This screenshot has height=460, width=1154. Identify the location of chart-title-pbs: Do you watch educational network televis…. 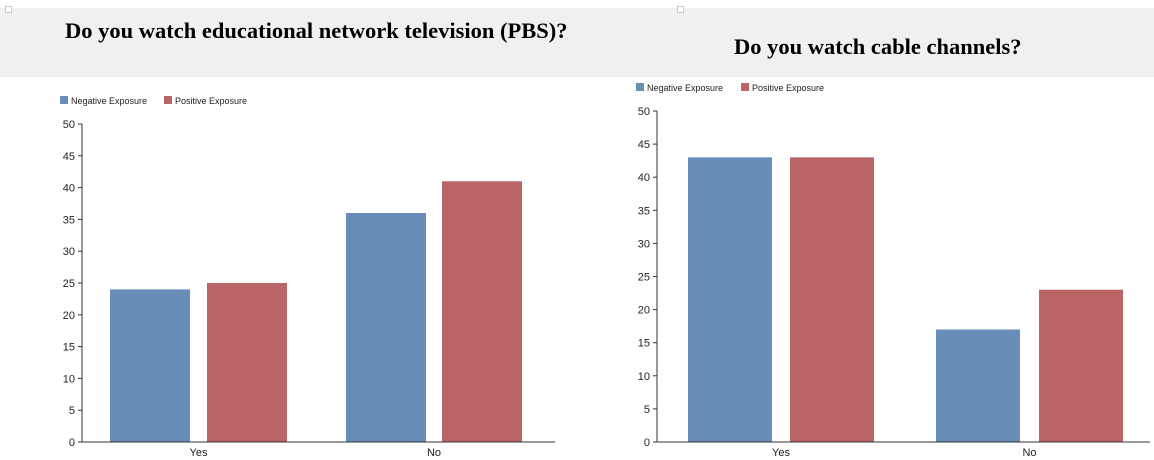
(316, 30).